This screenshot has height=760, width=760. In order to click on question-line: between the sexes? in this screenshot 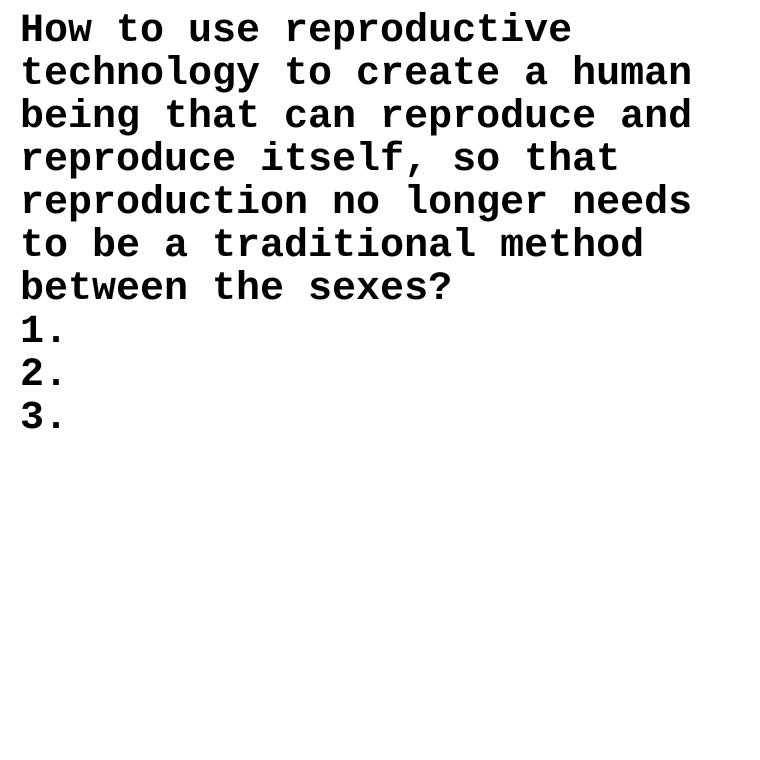, I will do `click(236, 289)`.